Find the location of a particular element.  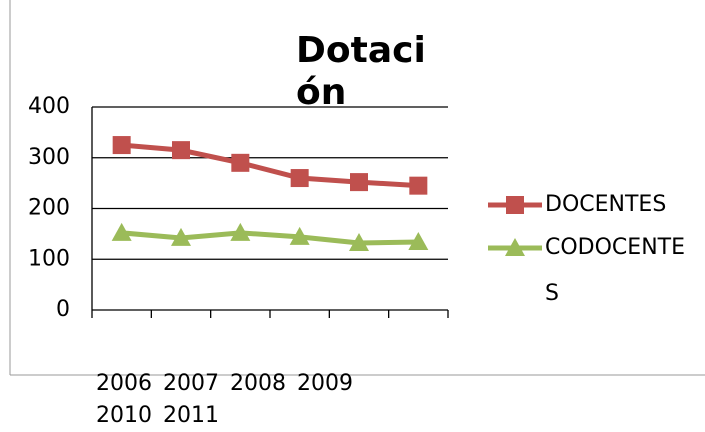

x-tick-label: 2006 is located at coordinates (124, 383).